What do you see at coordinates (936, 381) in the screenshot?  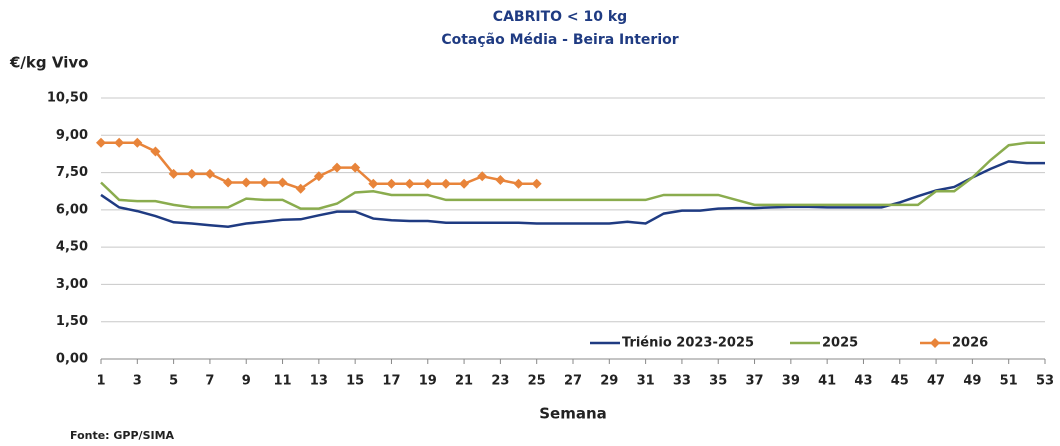 I see `x-tick-label: 47` at bounding box center [936, 381].